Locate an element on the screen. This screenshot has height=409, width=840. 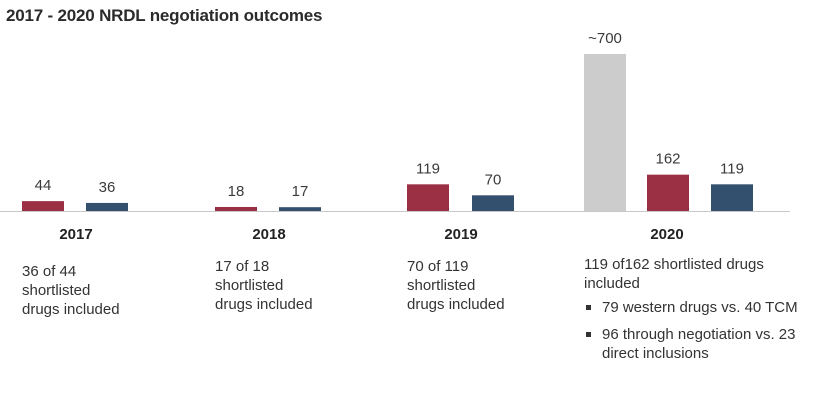
note-line: 17 of 18 is located at coordinates (242, 266).